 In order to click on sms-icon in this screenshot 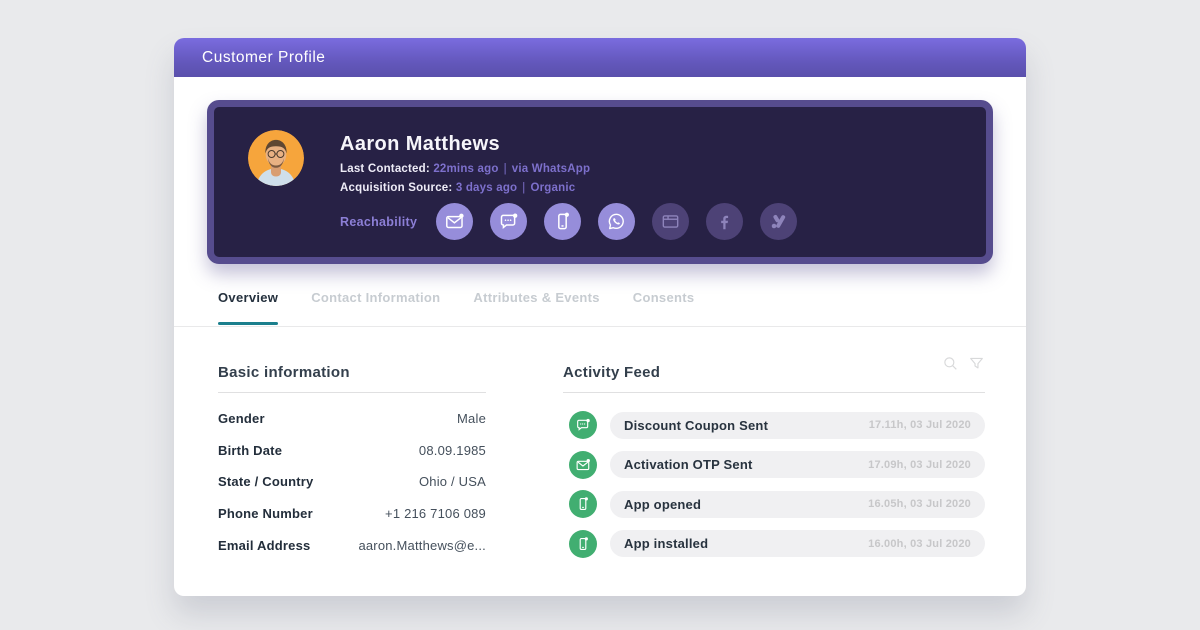, I will do `click(583, 425)`.